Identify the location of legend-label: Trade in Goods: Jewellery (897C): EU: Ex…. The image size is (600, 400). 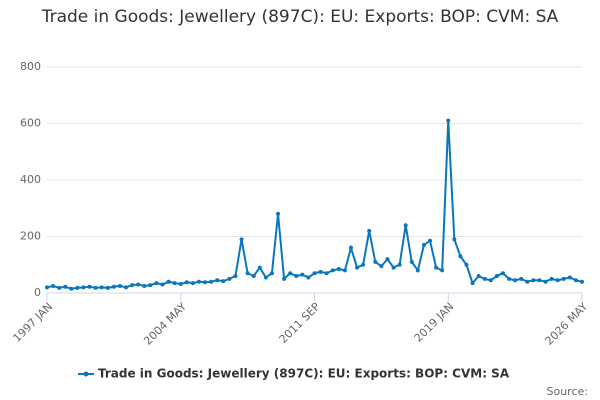
(304, 374).